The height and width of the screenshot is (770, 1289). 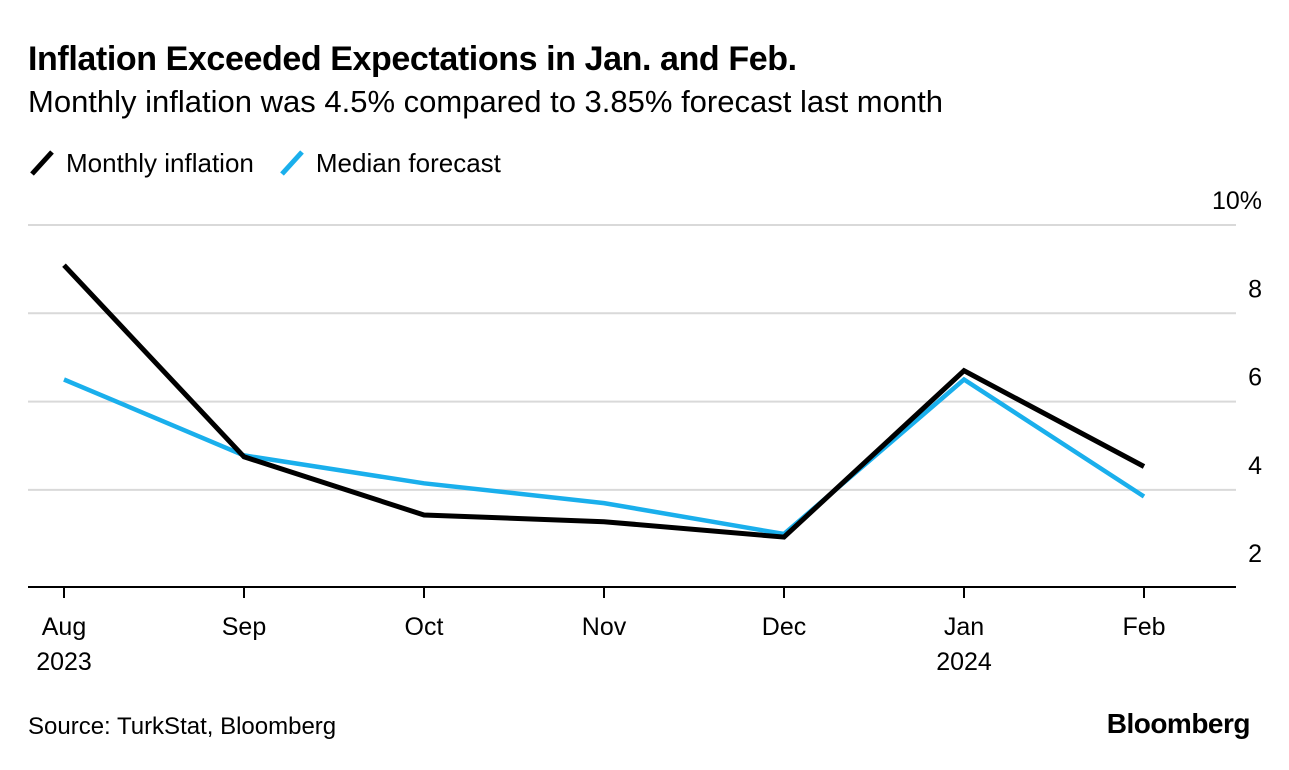 What do you see at coordinates (64, 627) in the screenshot?
I see `x-tick-label-aug: Aug` at bounding box center [64, 627].